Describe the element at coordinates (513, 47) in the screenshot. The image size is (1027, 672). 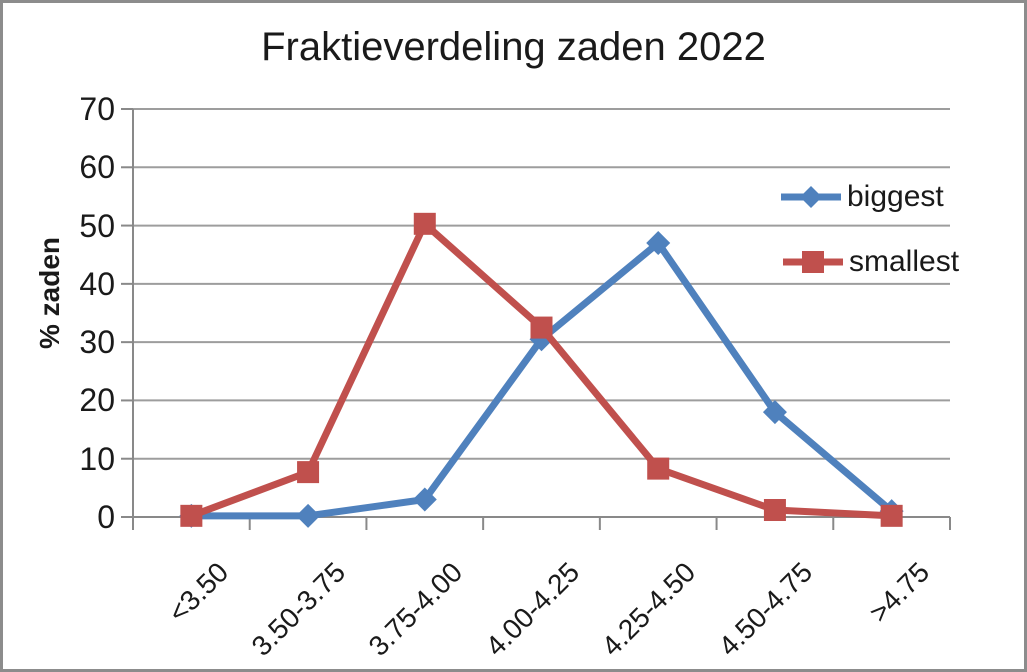
I see `chart-title: Fraktieverdeling zaden 2022` at that location.